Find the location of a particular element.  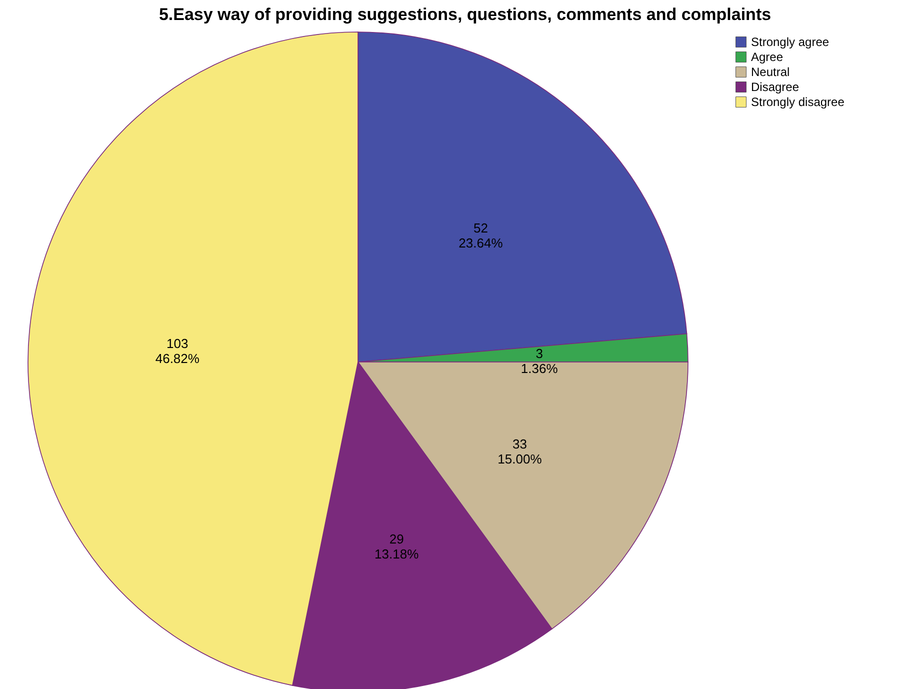

legend-label: Strongly agree is located at coordinates (790, 42).